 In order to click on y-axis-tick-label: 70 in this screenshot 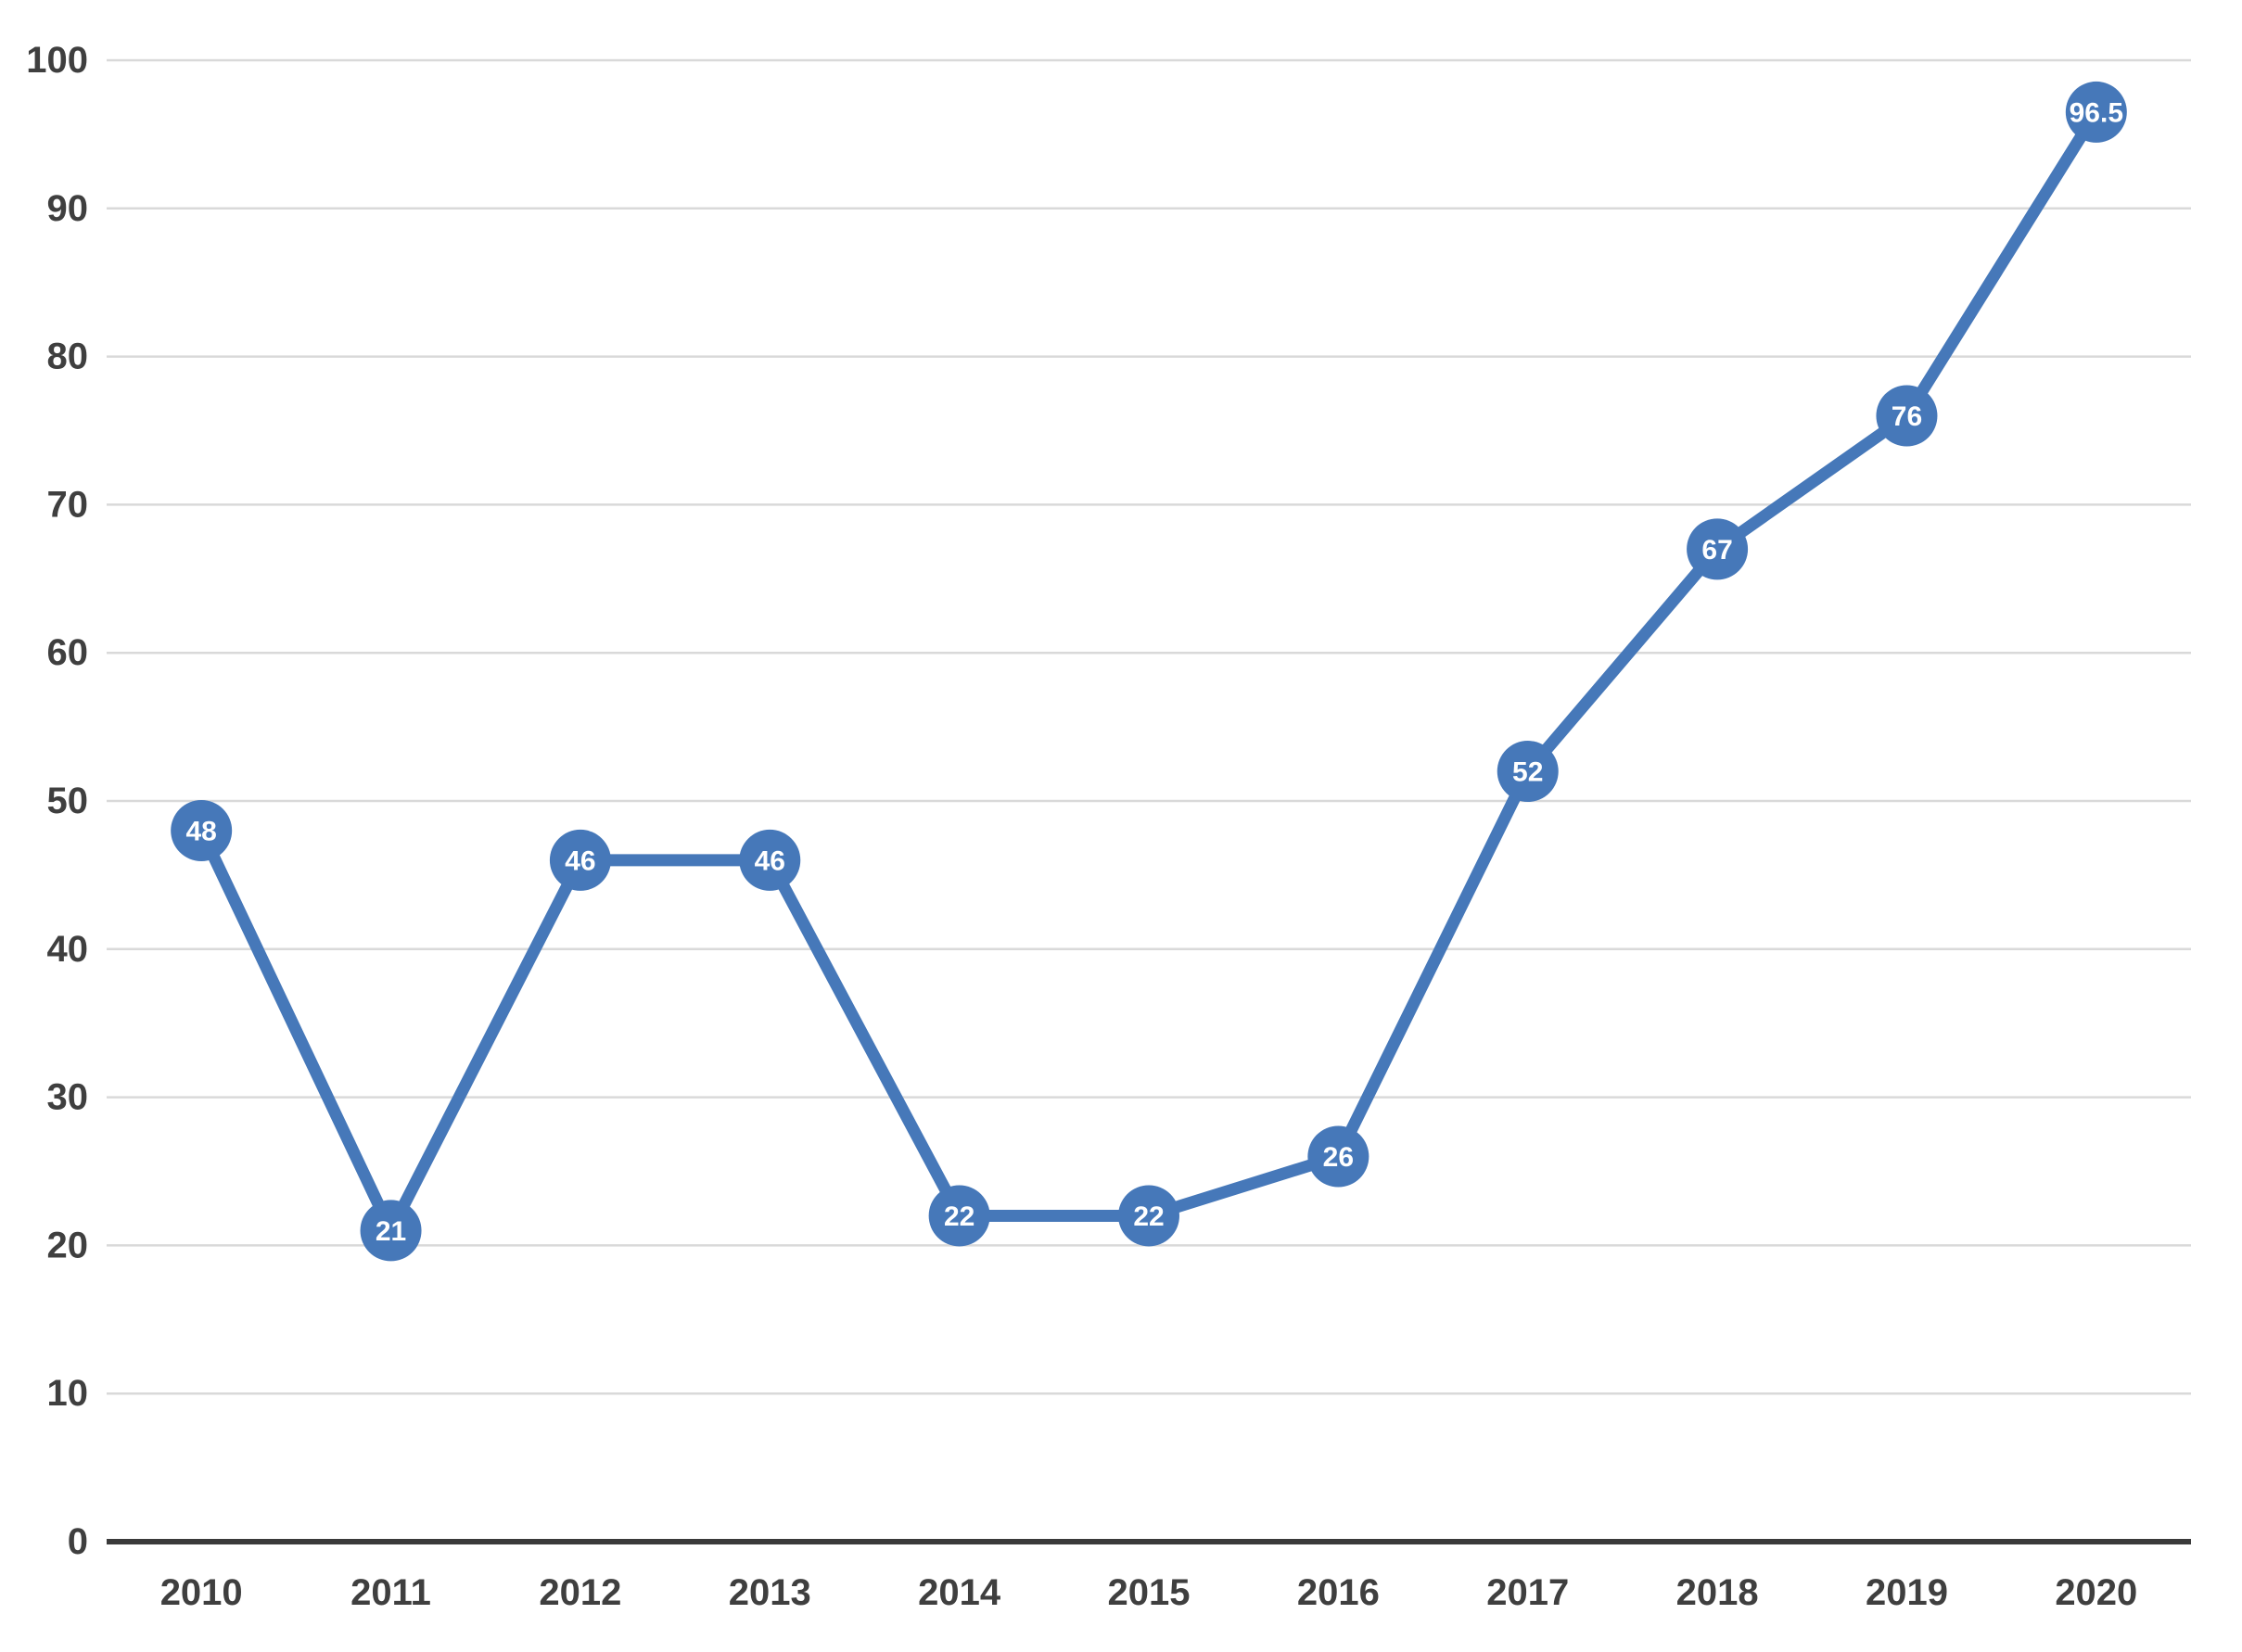, I will do `click(68, 505)`.